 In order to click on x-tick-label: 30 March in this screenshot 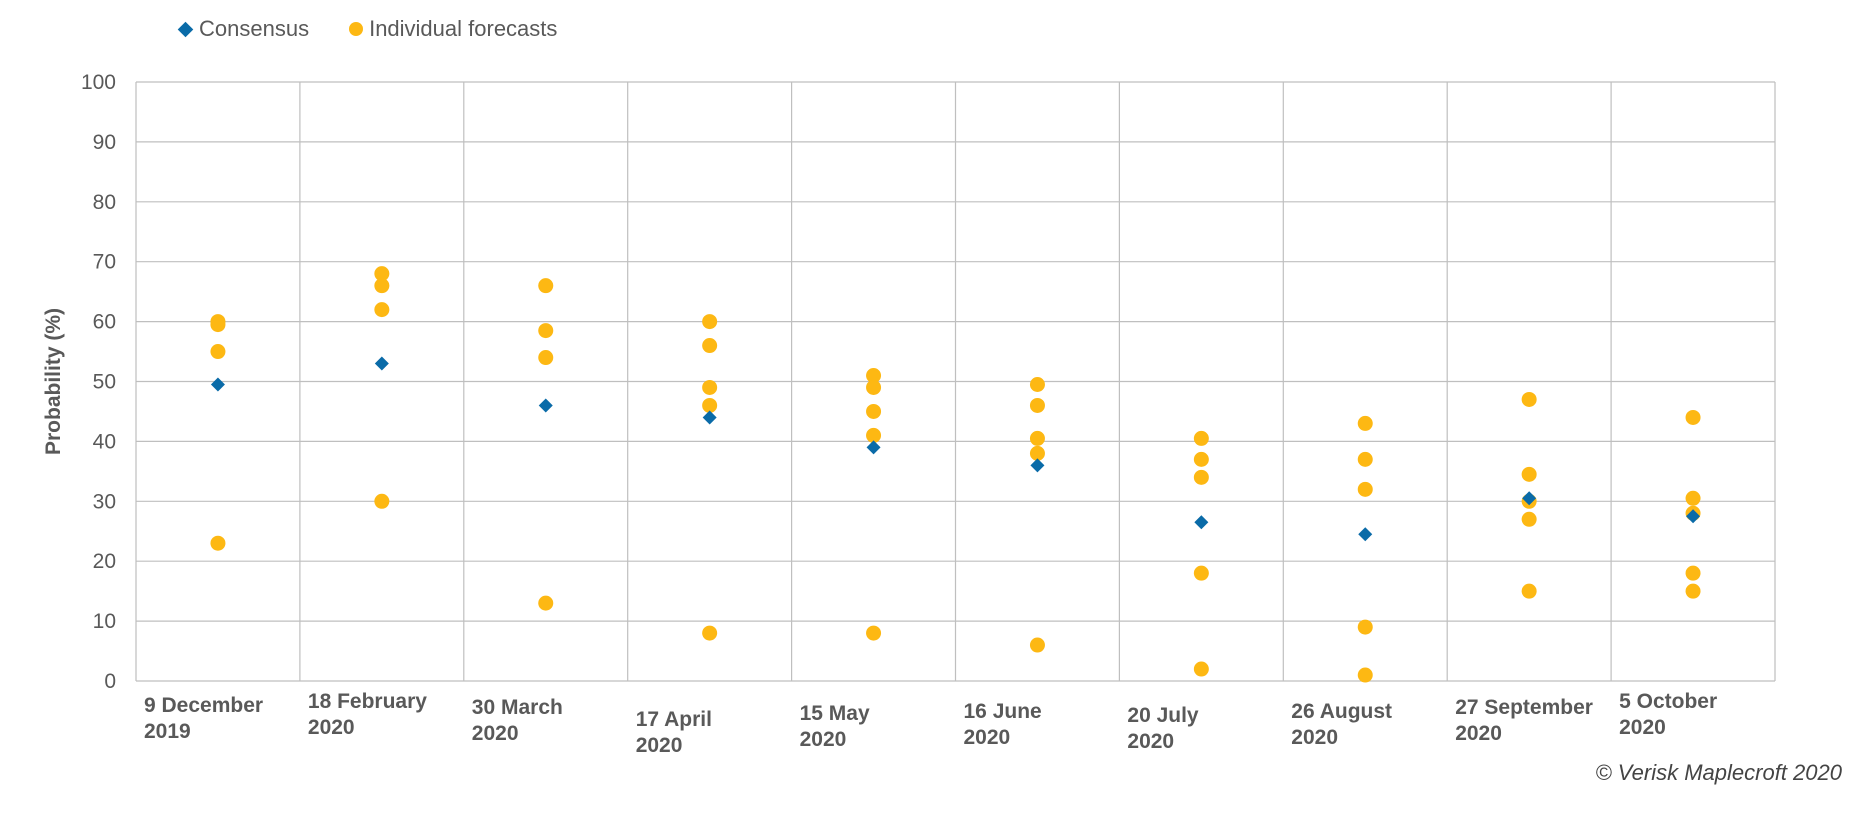, I will do `click(517, 707)`.